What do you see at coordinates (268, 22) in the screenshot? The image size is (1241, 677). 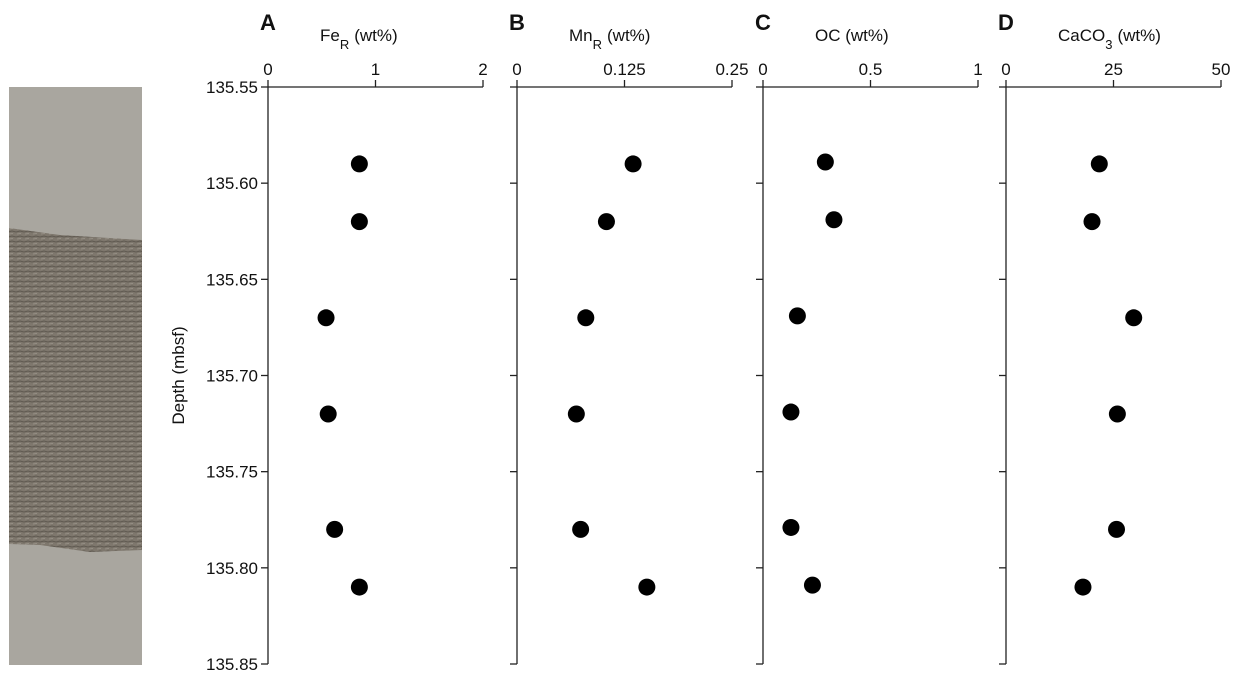 I see `panel-letter: A` at bounding box center [268, 22].